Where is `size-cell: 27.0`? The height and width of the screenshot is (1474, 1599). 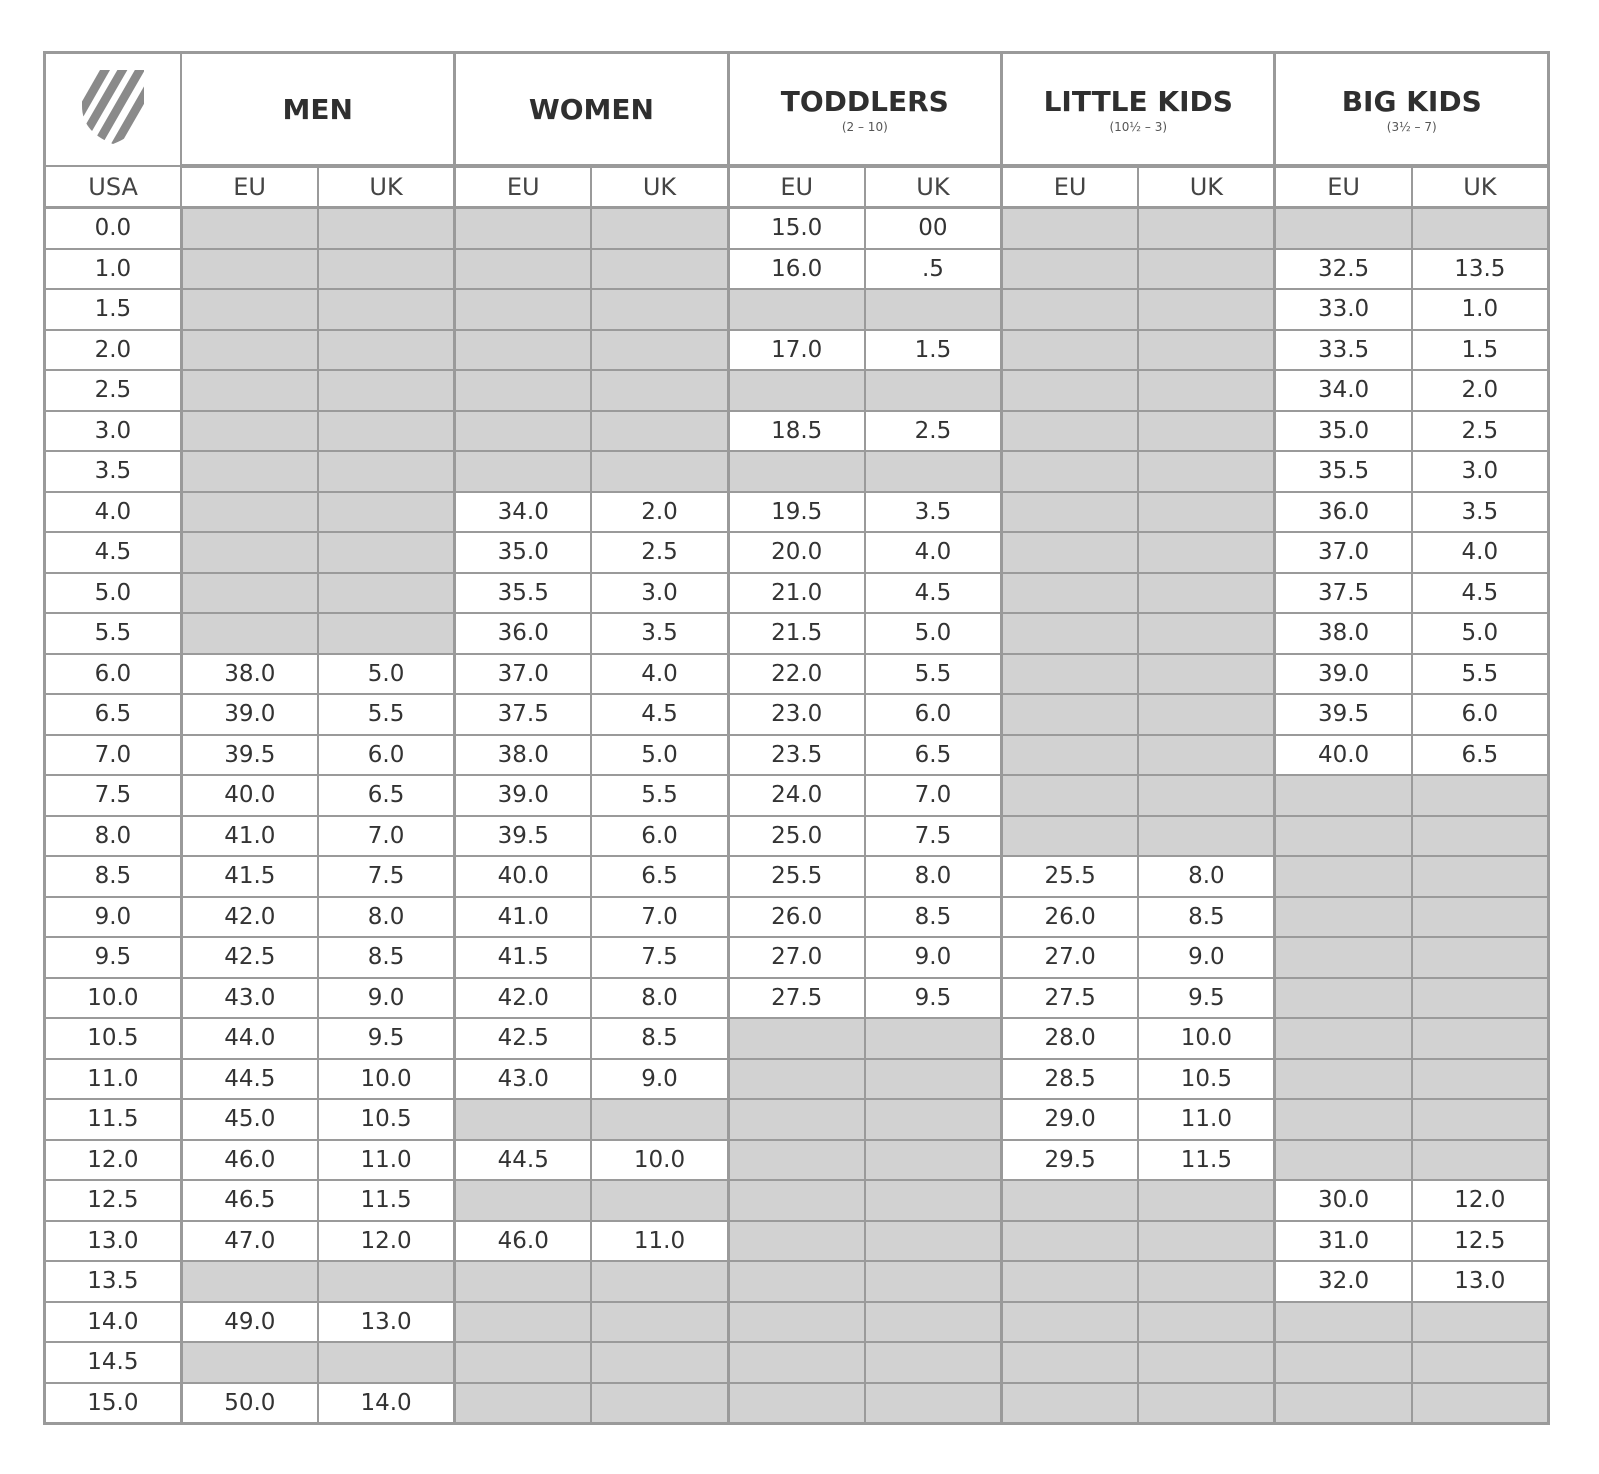
size-cell: 27.0 is located at coordinates (1070, 957).